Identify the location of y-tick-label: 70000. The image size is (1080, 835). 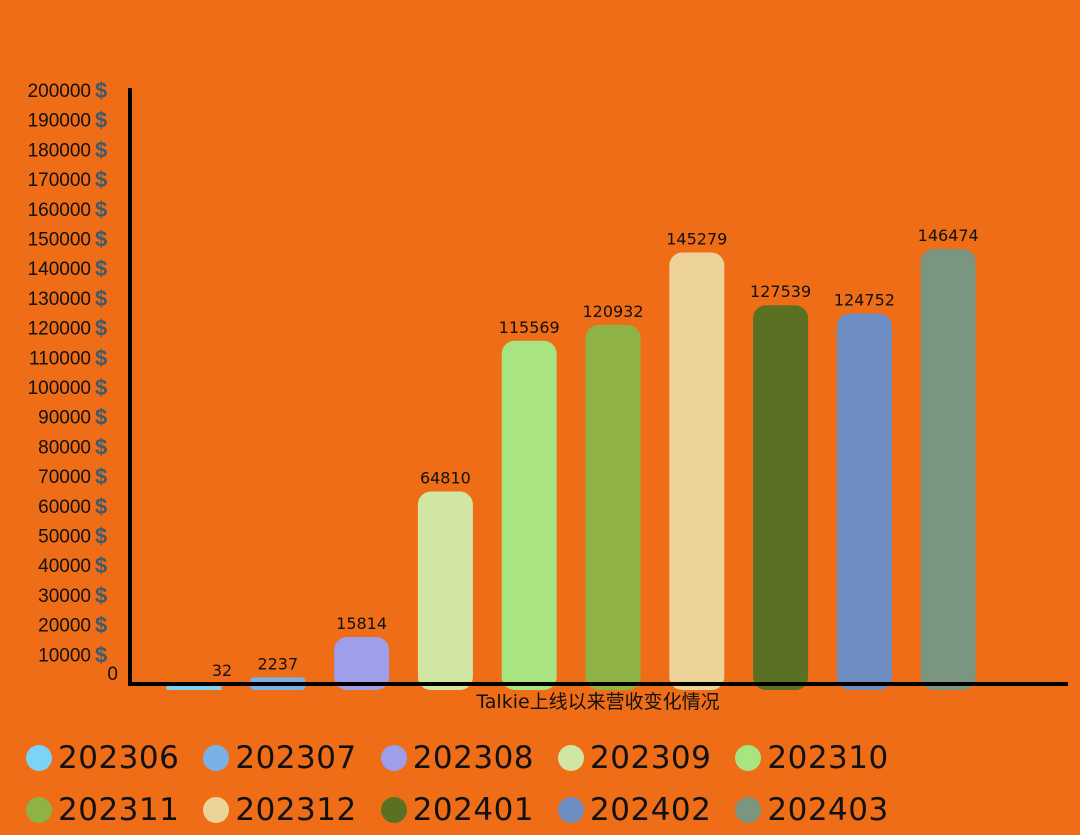
(64, 477).